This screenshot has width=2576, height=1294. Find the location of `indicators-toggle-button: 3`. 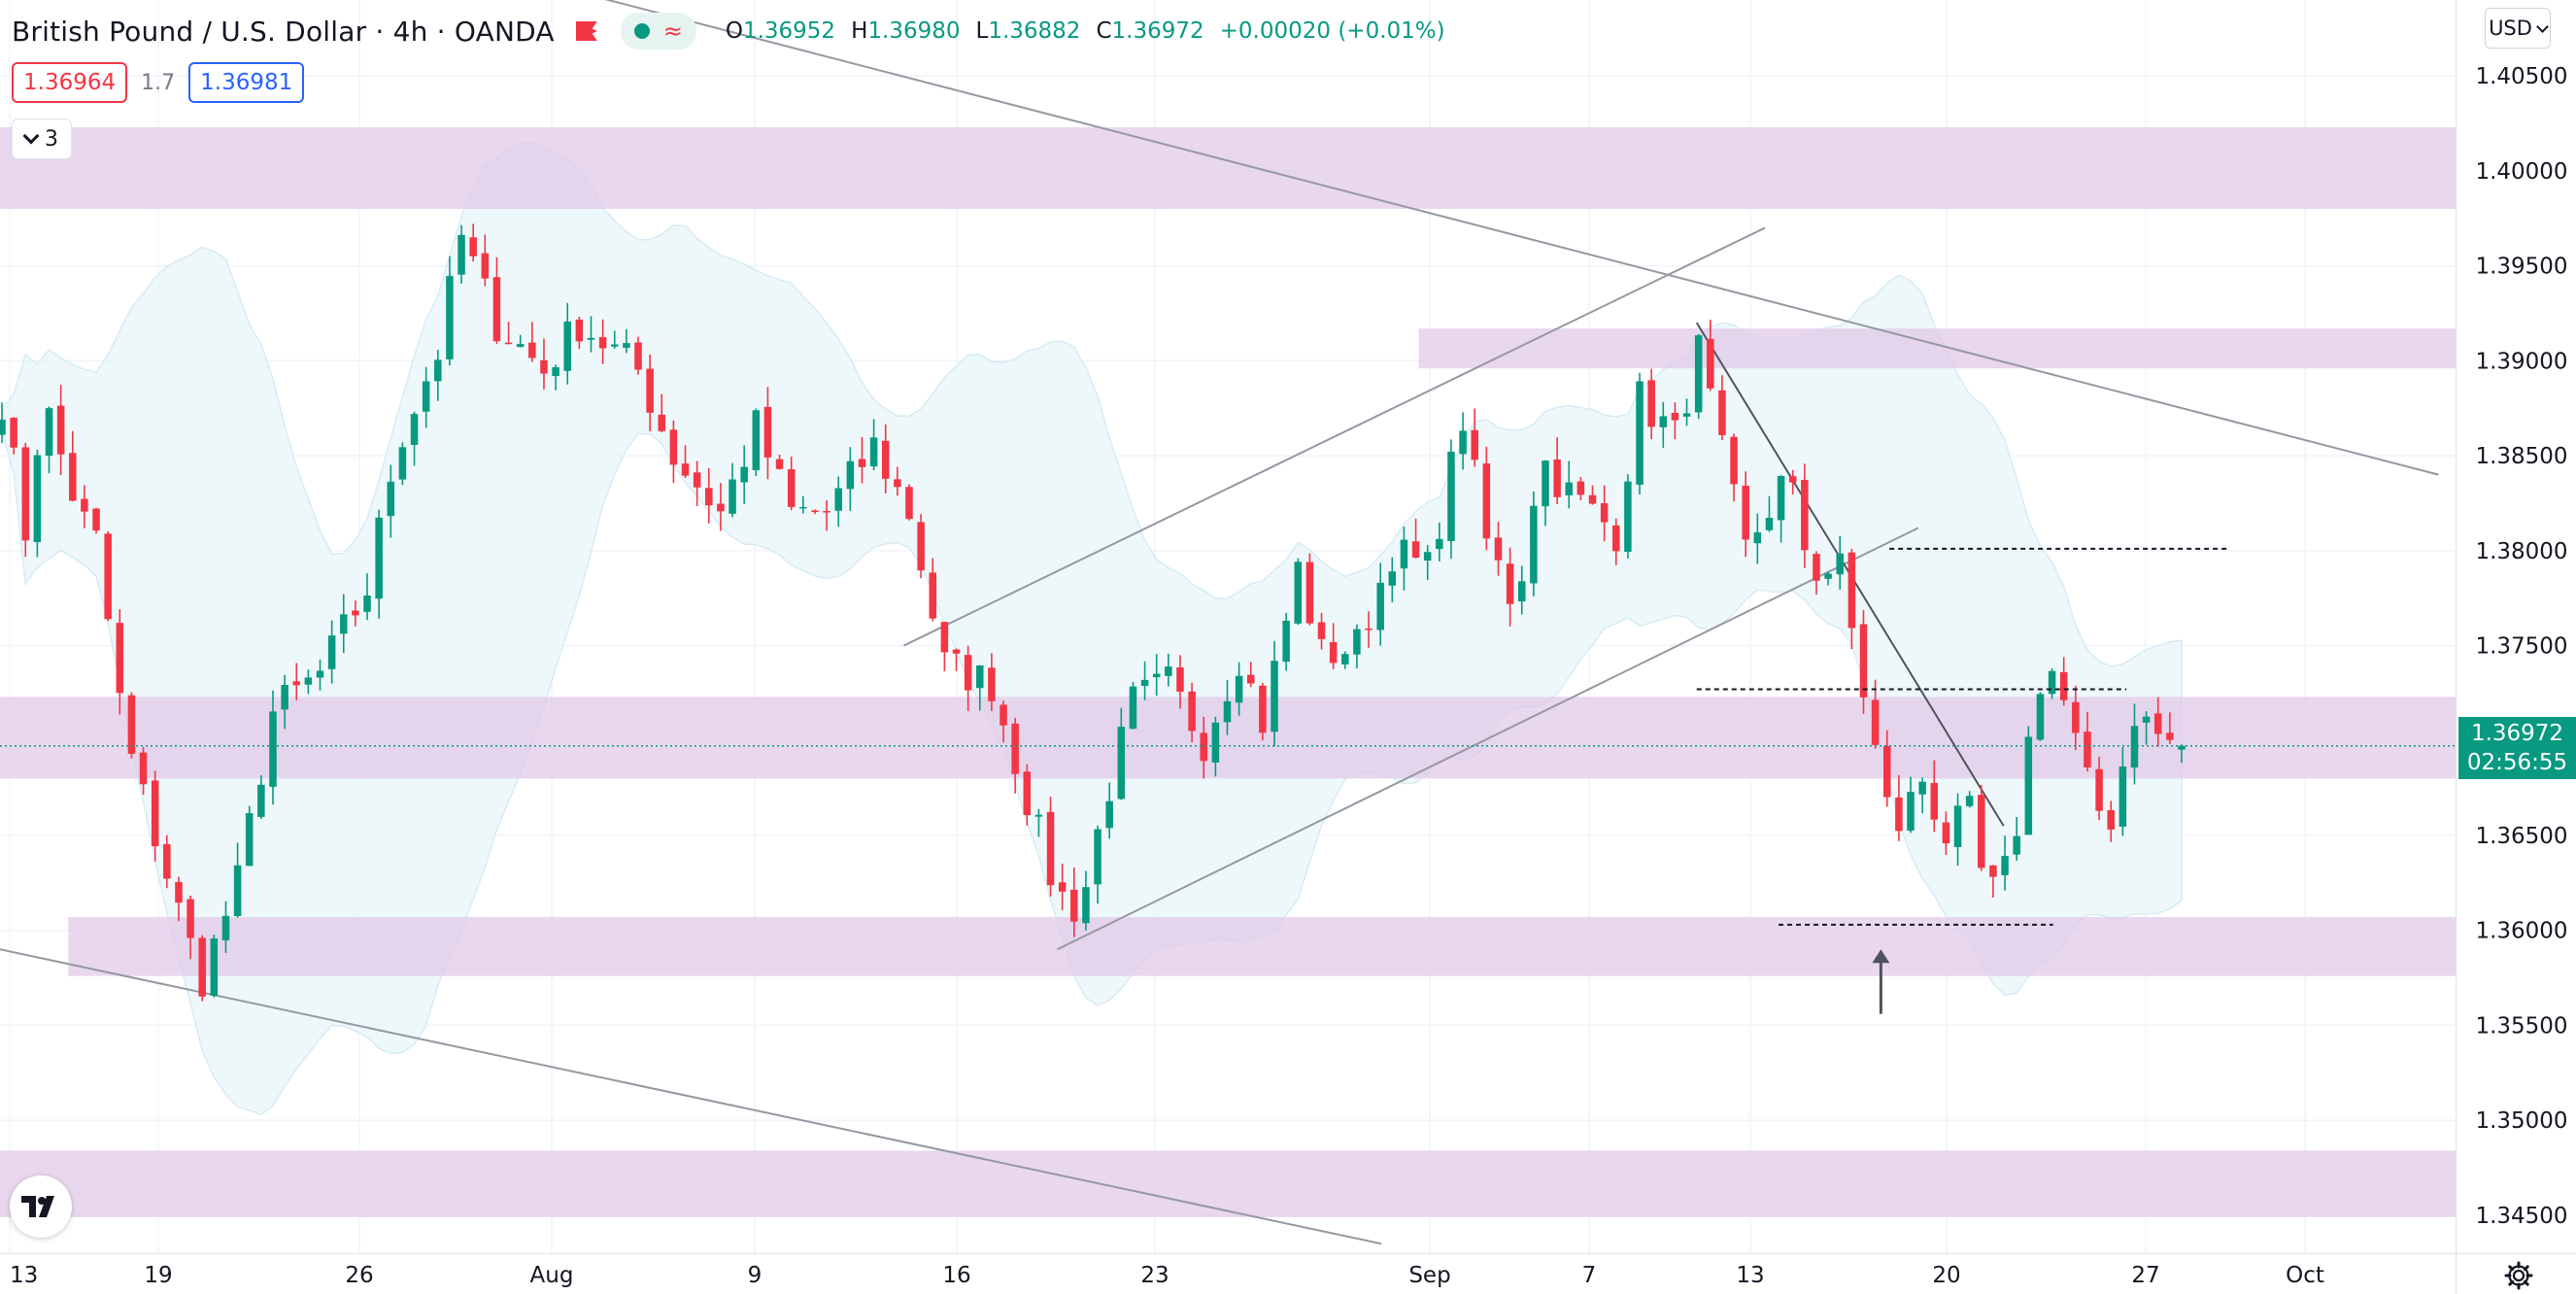

indicators-toggle-button: 3 is located at coordinates (42, 139).